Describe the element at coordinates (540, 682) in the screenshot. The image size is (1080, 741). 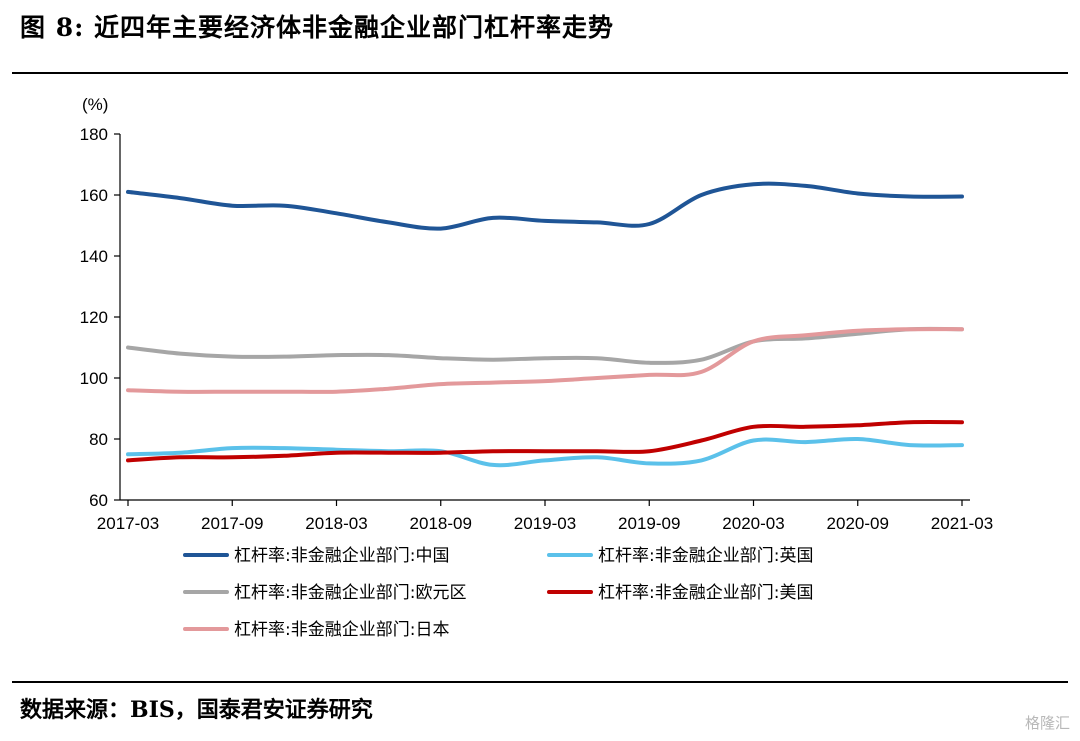
I see `bottom-divider` at that location.